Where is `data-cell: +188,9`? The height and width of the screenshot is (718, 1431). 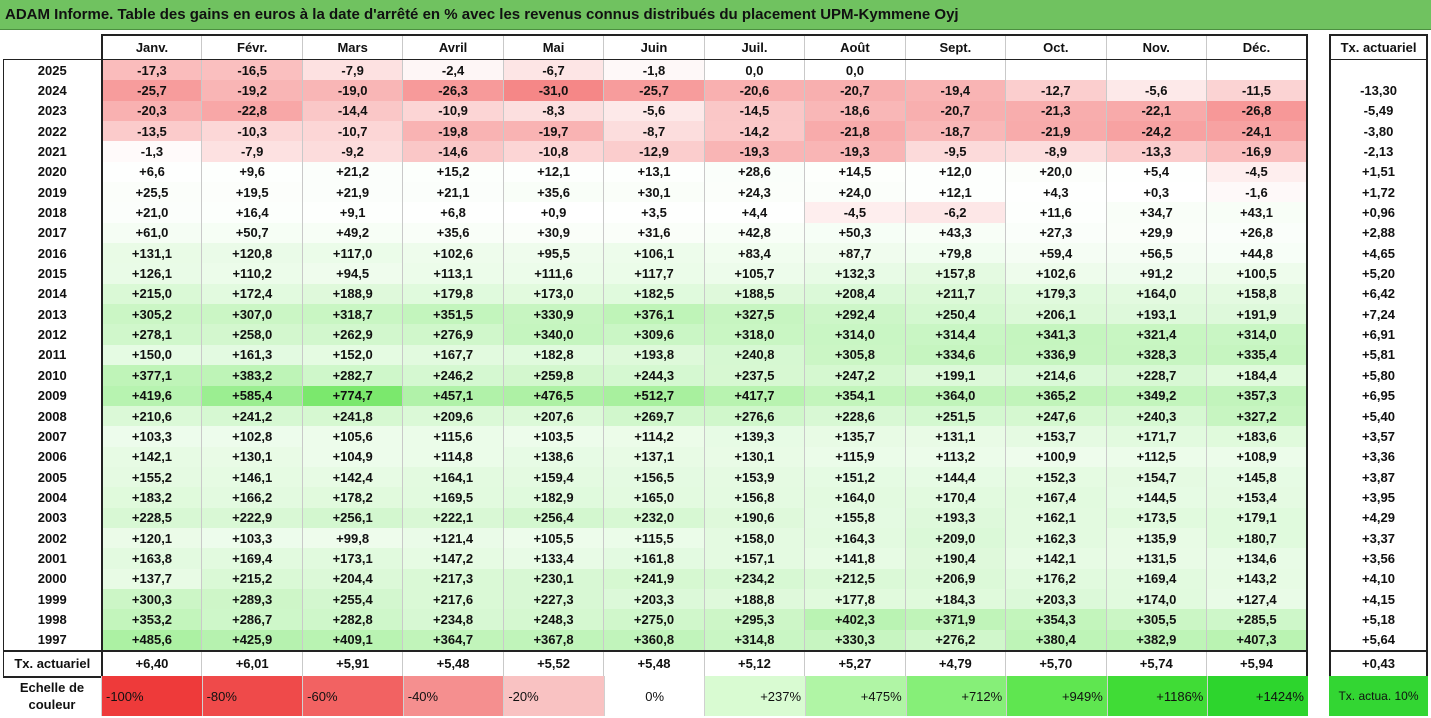
data-cell: +188,9 is located at coordinates (352, 294).